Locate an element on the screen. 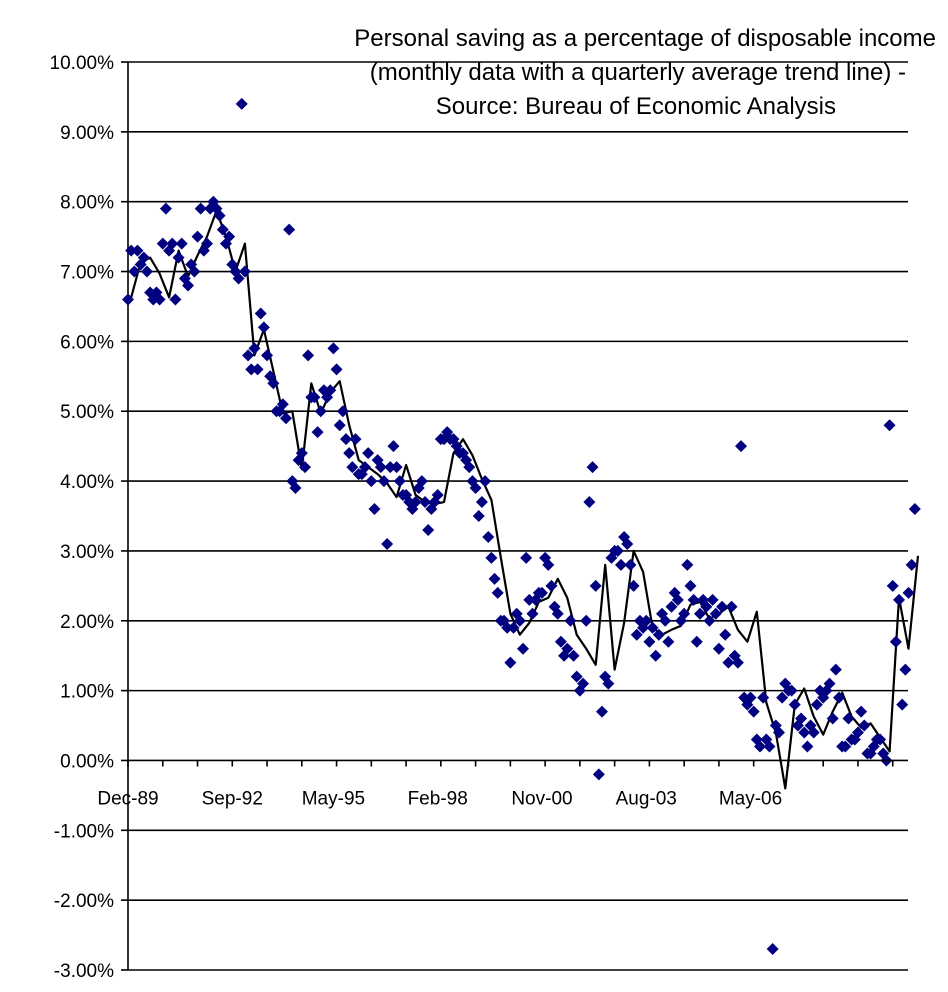 The image size is (948, 992). x-tick-label: Feb-98 is located at coordinates (438, 798).